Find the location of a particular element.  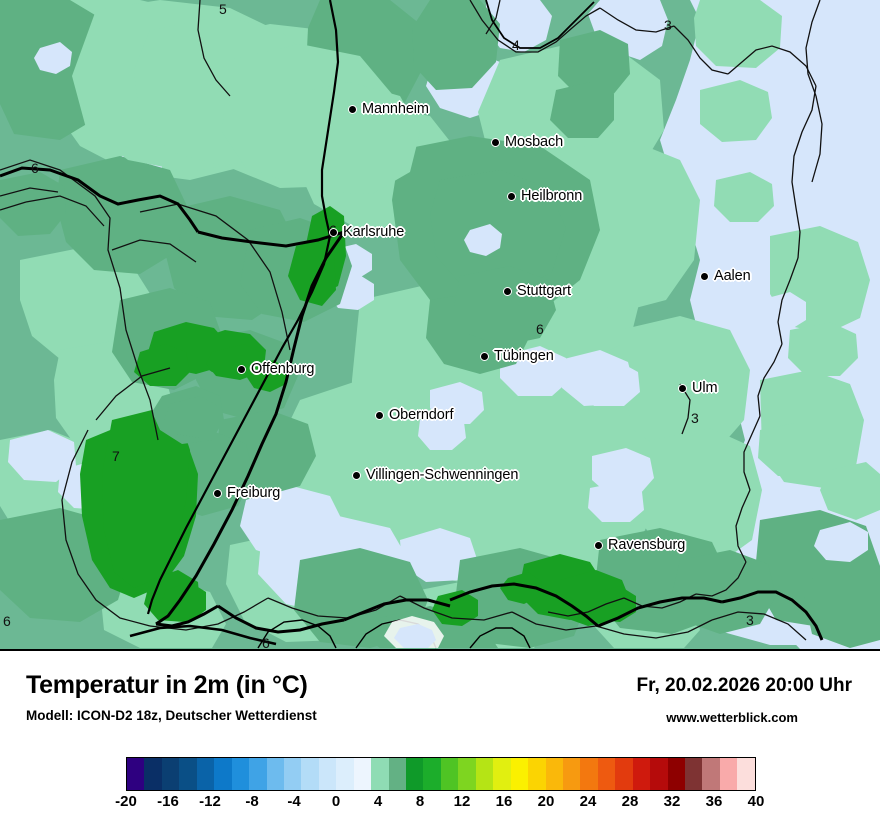

colorbar-tick-label: -20 is located at coordinates (126, 801).